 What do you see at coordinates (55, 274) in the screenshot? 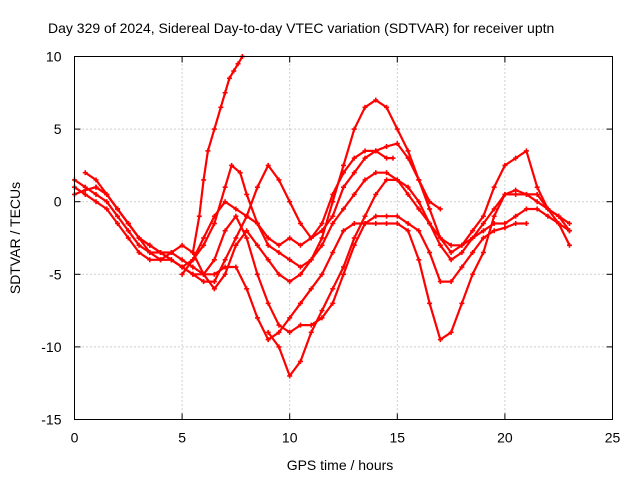
I see `y-tick-label: -5` at bounding box center [55, 274].